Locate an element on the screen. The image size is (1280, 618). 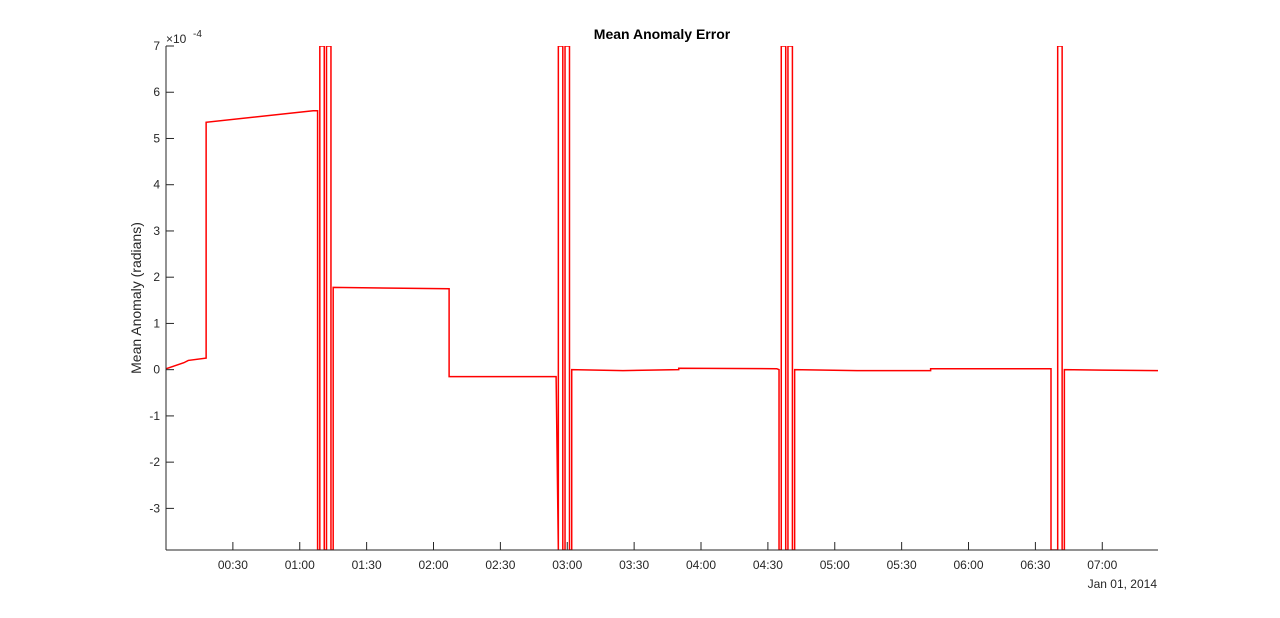
y-axis-ticks: -3 -2 -1 0 1 2 3 4 5 6 7 is located at coordinates (161, 277).